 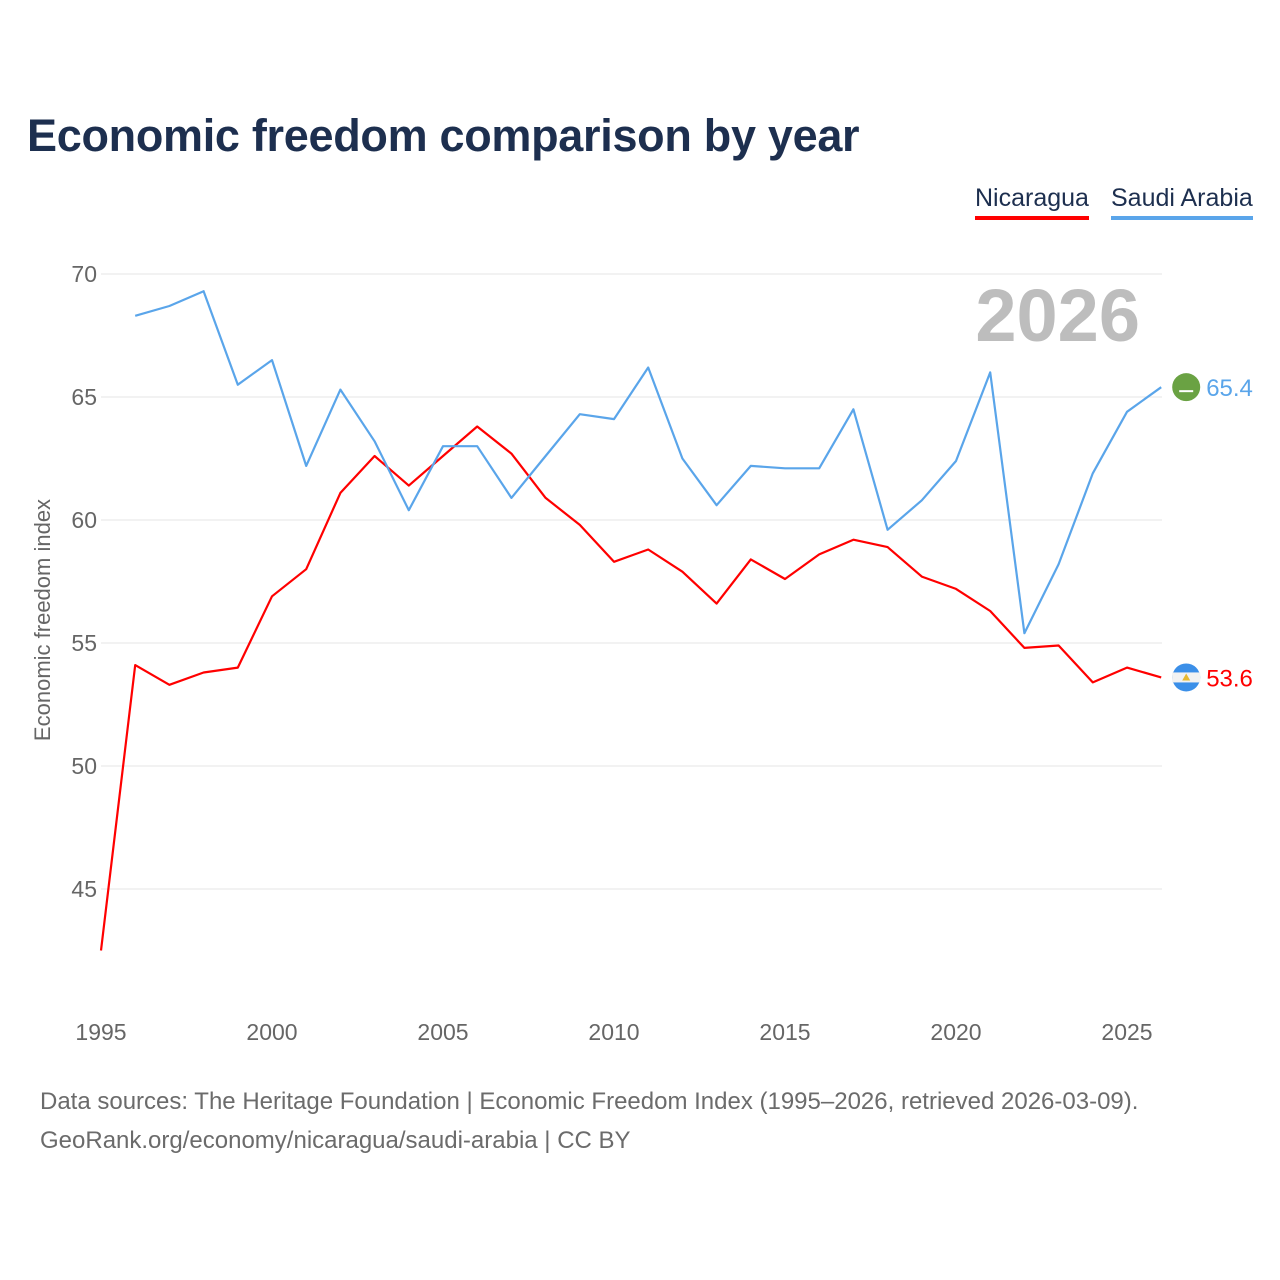 What do you see at coordinates (613, 1032) in the screenshot?
I see `x-tick-label: 2010` at bounding box center [613, 1032].